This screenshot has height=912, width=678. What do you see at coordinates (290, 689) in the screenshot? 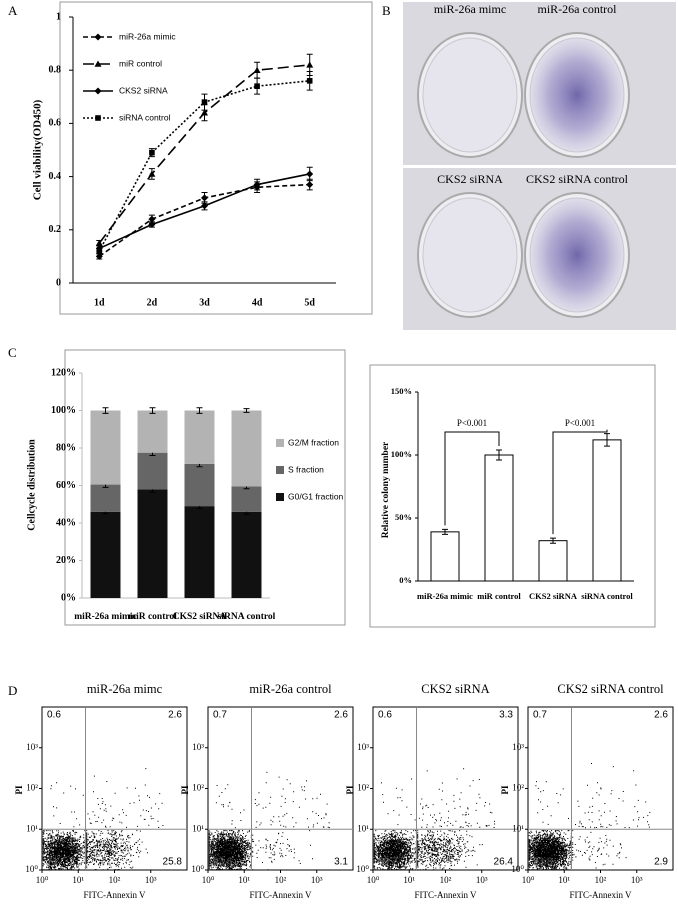
I see `plot-title: miR-26a control` at bounding box center [290, 689].